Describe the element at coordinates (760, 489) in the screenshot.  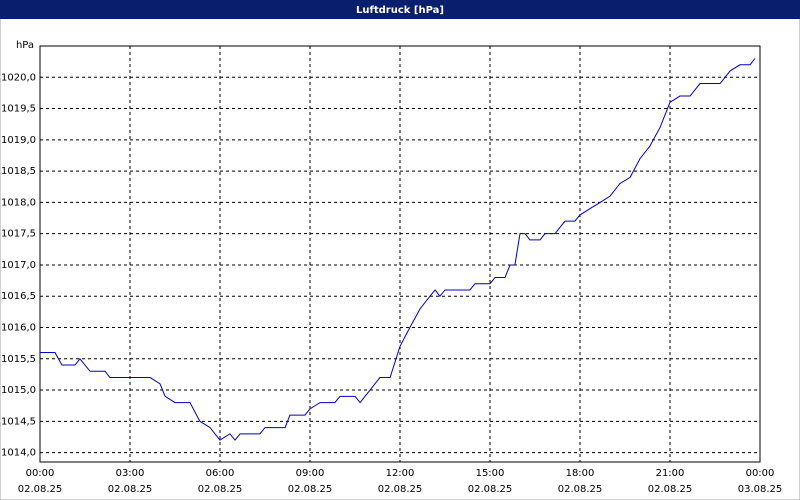
I see `x-tick-date: 03.08.25` at that location.